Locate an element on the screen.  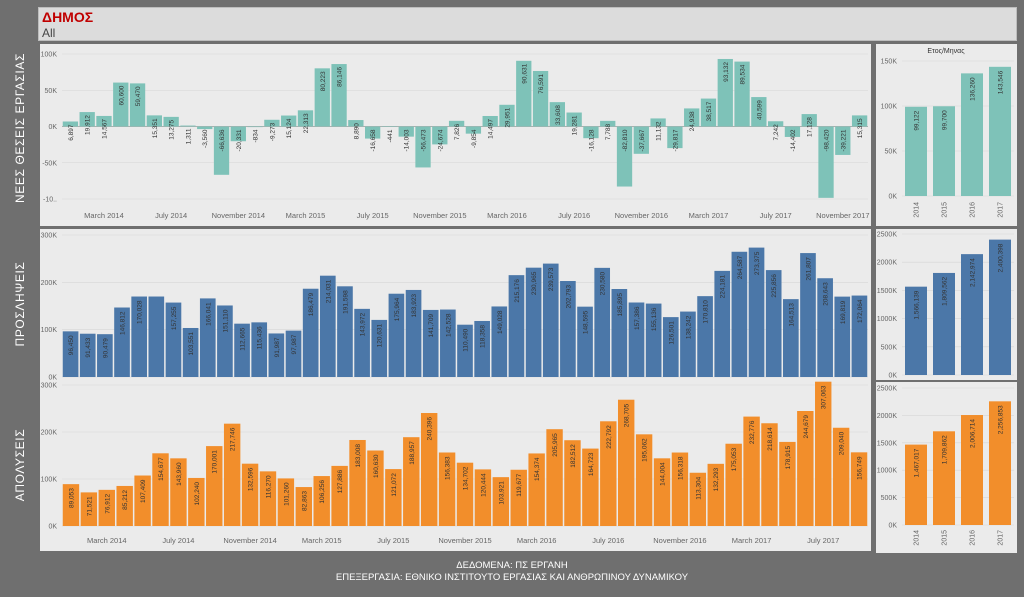
data-label: 90,479 is located at coordinates (105, 348).